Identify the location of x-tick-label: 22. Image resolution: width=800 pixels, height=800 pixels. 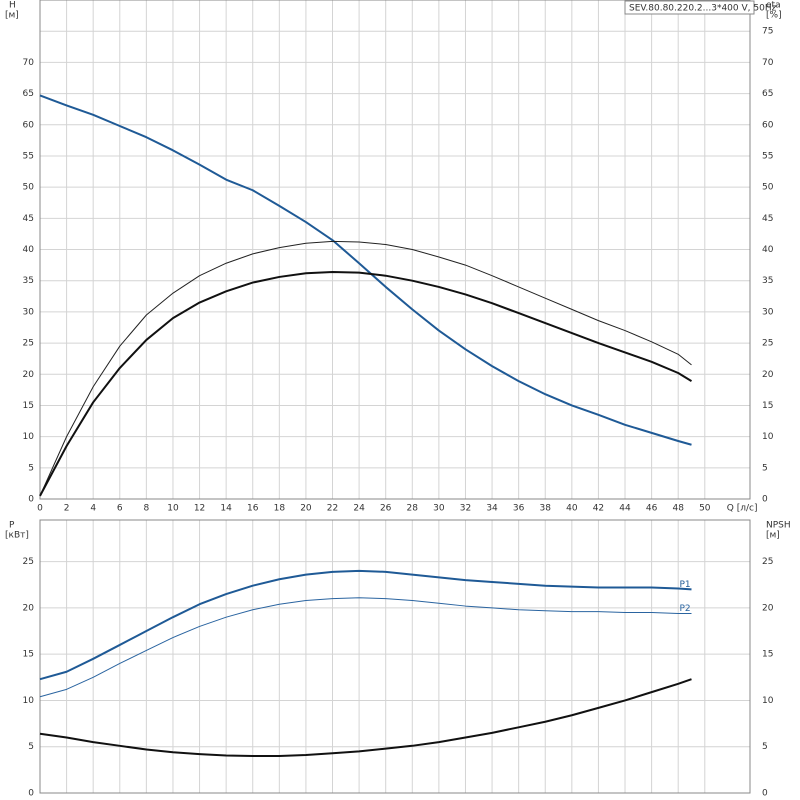
(332, 509).